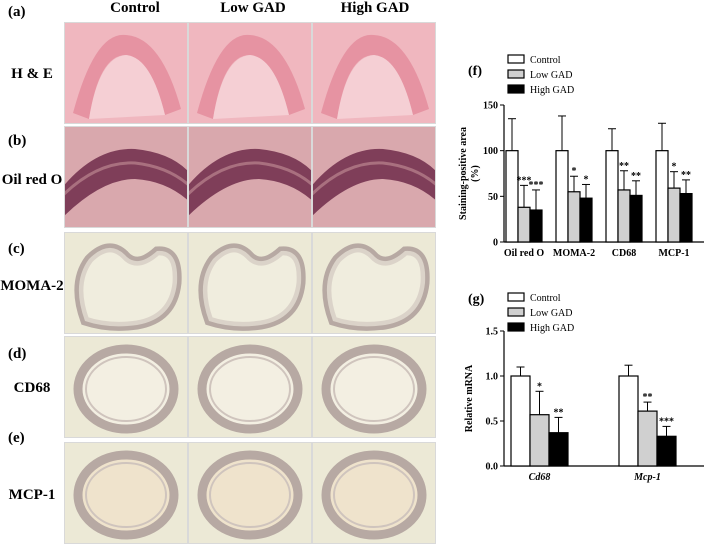 This screenshot has width=708, height=546. I want to click on micrograph-mcp-control, so click(126, 493).